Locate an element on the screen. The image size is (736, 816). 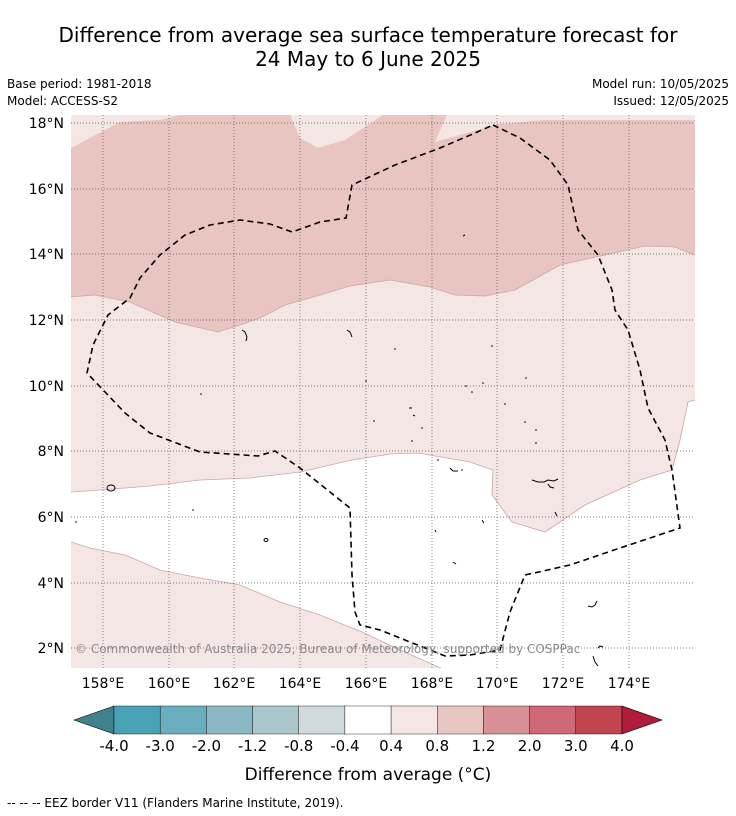
chart-title-line2: 24 May to 6 June 2025 is located at coordinates (368, 59).